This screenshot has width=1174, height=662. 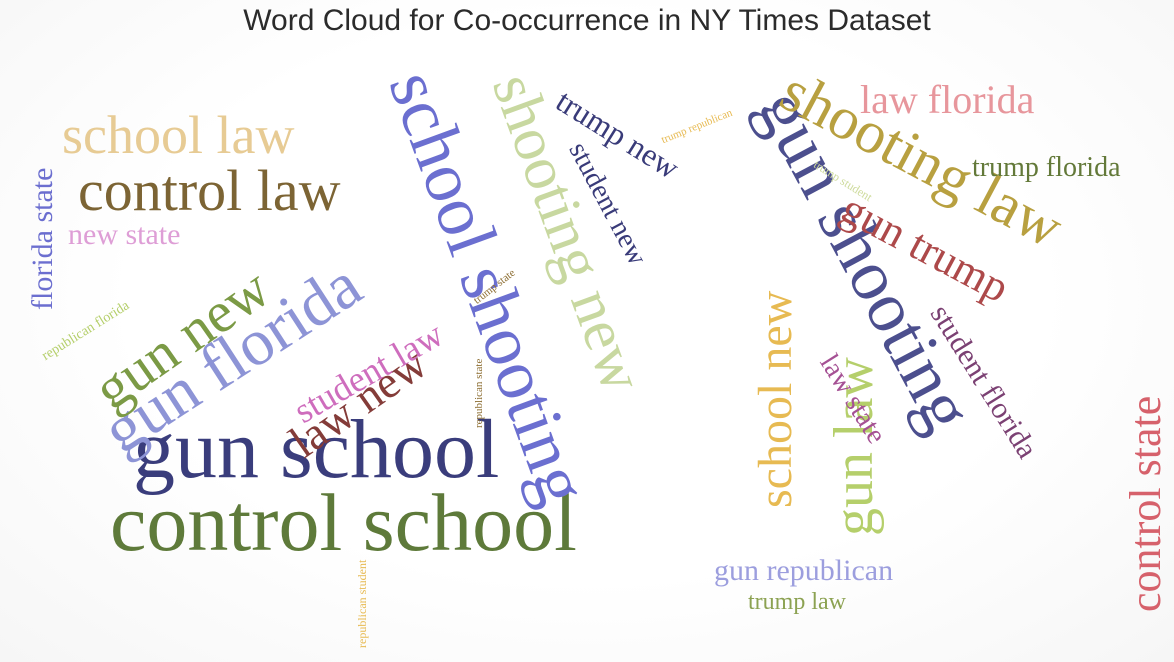 I want to click on word-new-state: new state, so click(x=124, y=234).